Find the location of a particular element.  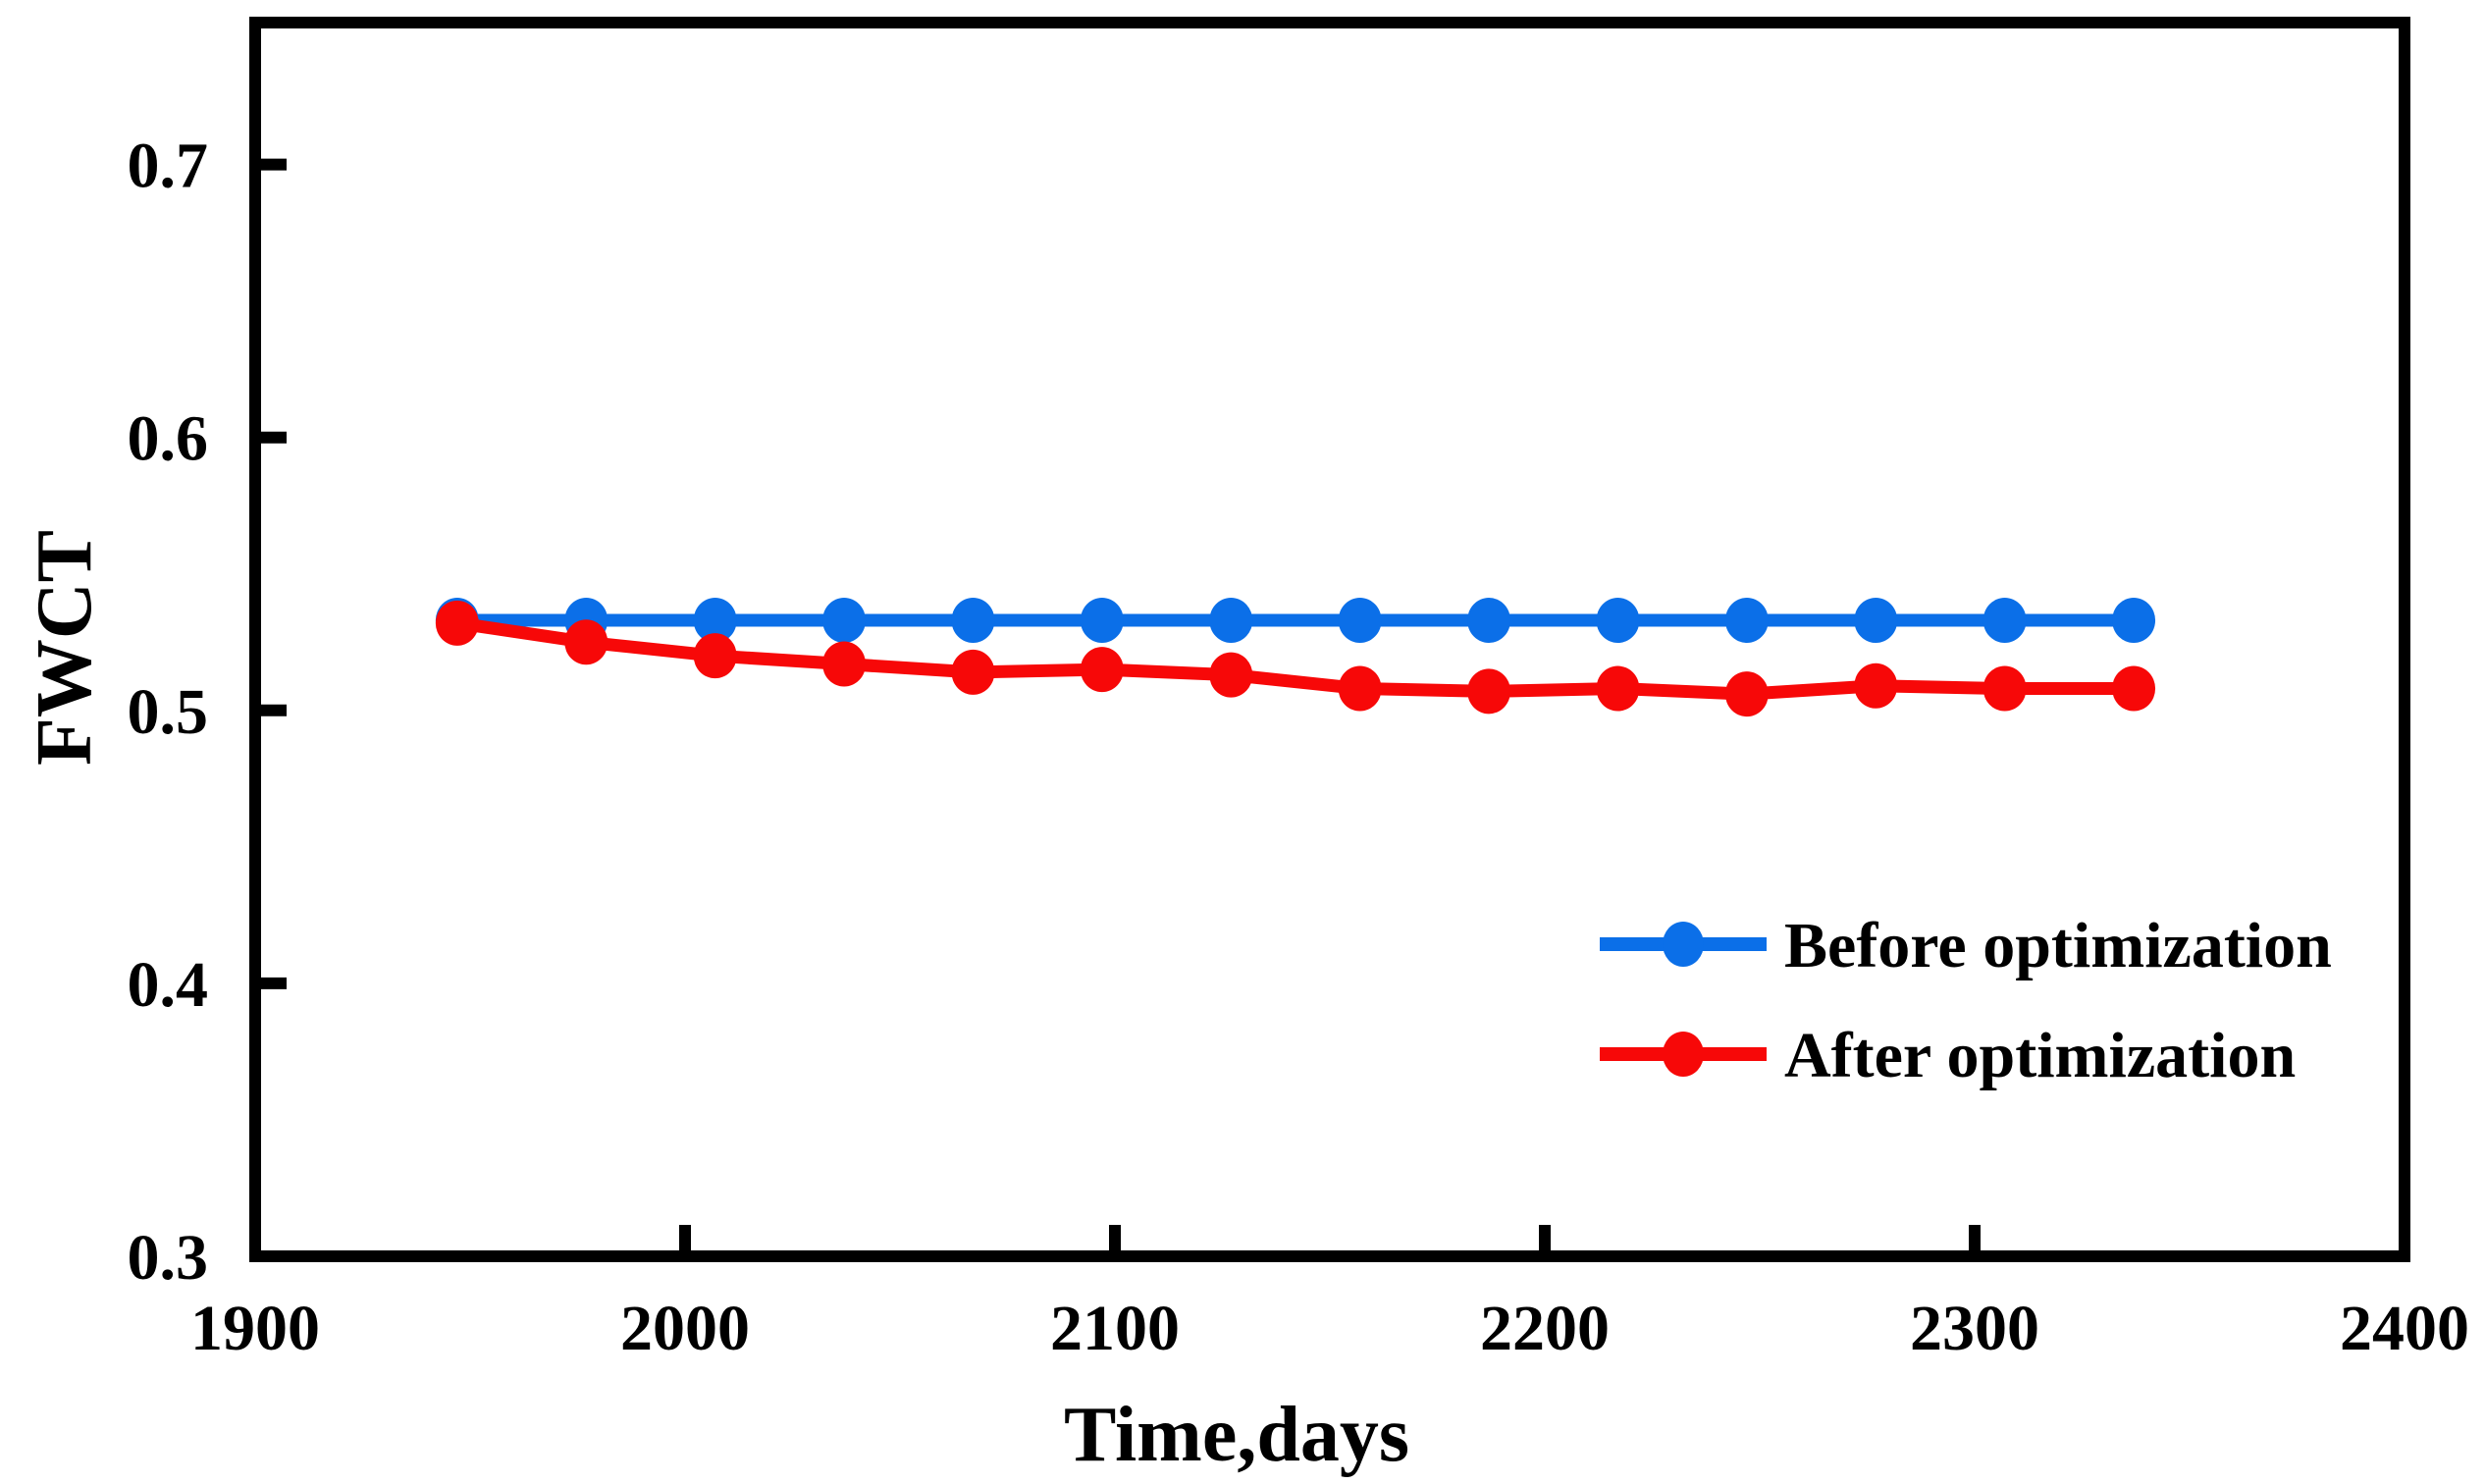

series-before-optimization is located at coordinates (1296, 621).